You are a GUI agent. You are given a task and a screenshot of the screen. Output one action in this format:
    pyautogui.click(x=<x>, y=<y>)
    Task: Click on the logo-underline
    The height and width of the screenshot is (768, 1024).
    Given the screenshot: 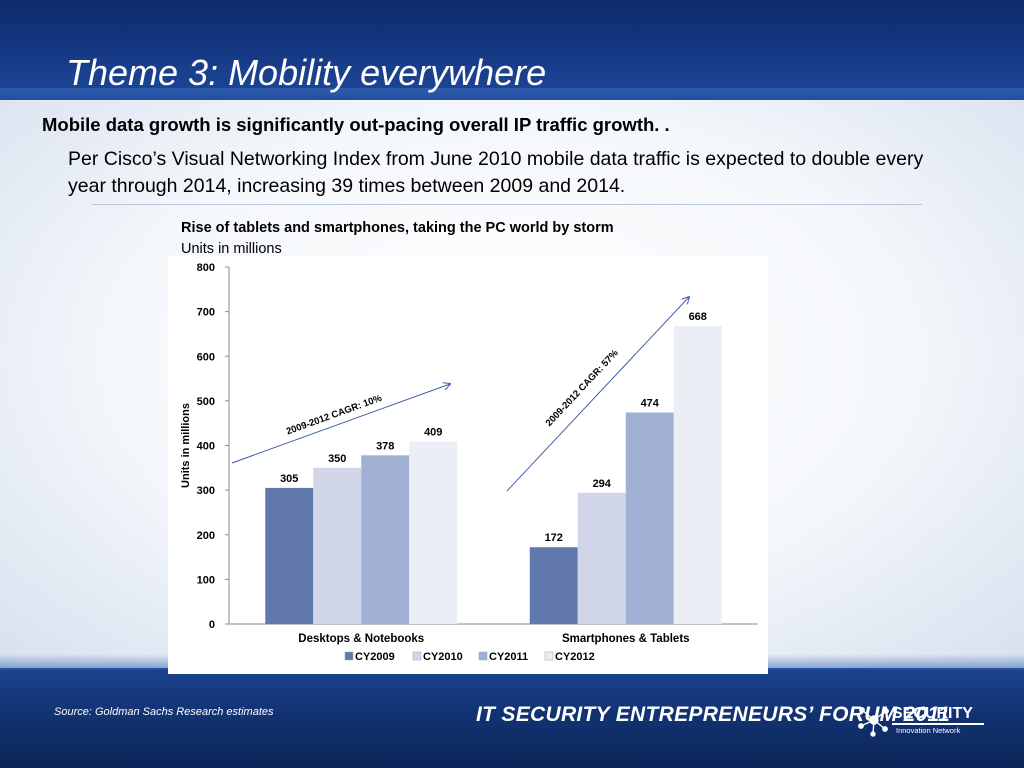 What is the action you would take?
    pyautogui.click(x=938, y=724)
    